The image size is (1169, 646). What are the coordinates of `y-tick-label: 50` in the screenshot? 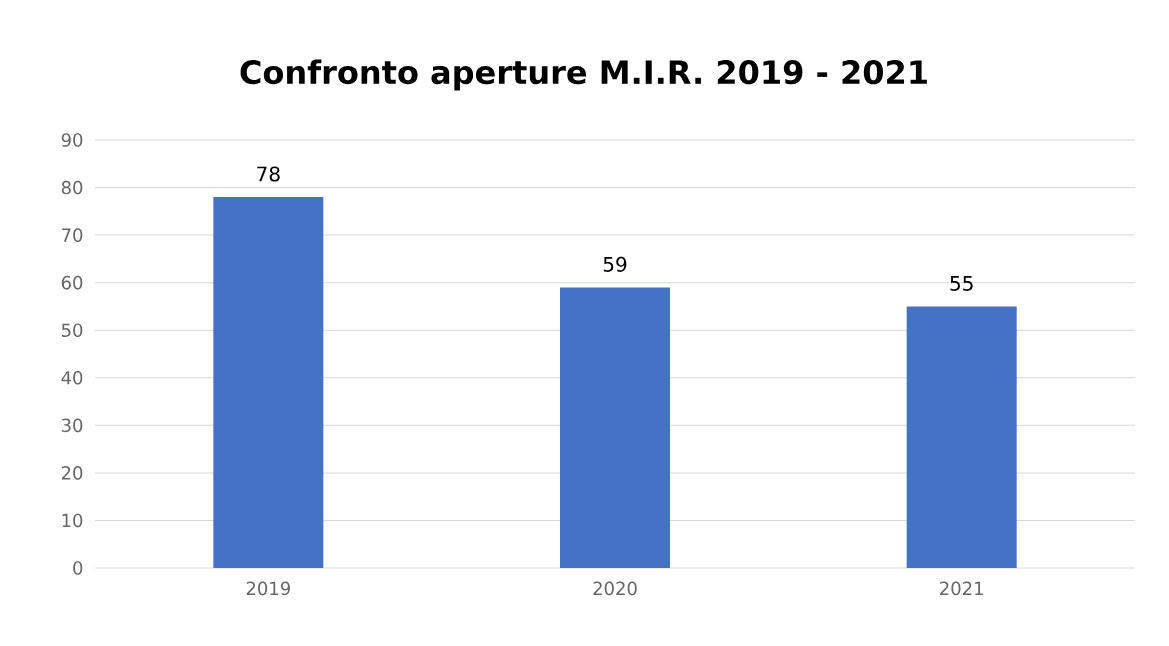 It's located at (72, 330).